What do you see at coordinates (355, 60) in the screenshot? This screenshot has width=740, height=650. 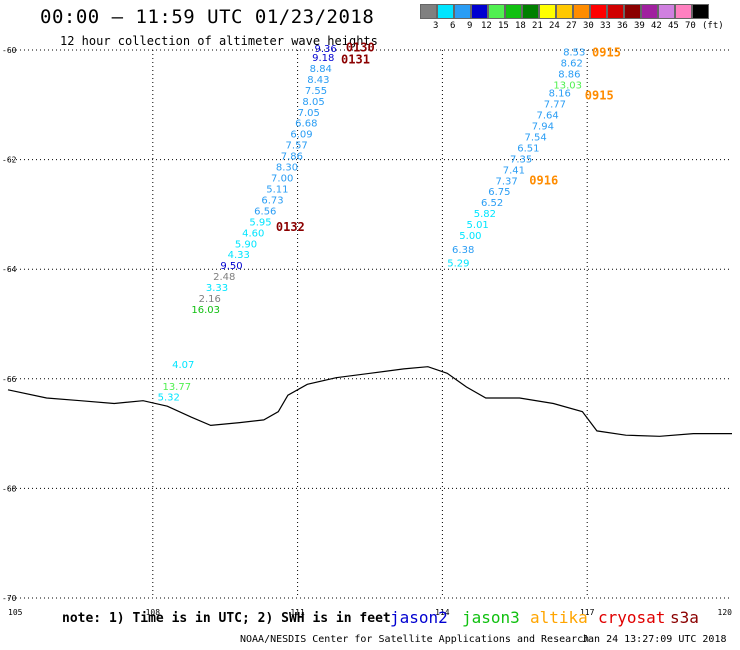 I see `pass-time-label: 0131` at bounding box center [355, 60].